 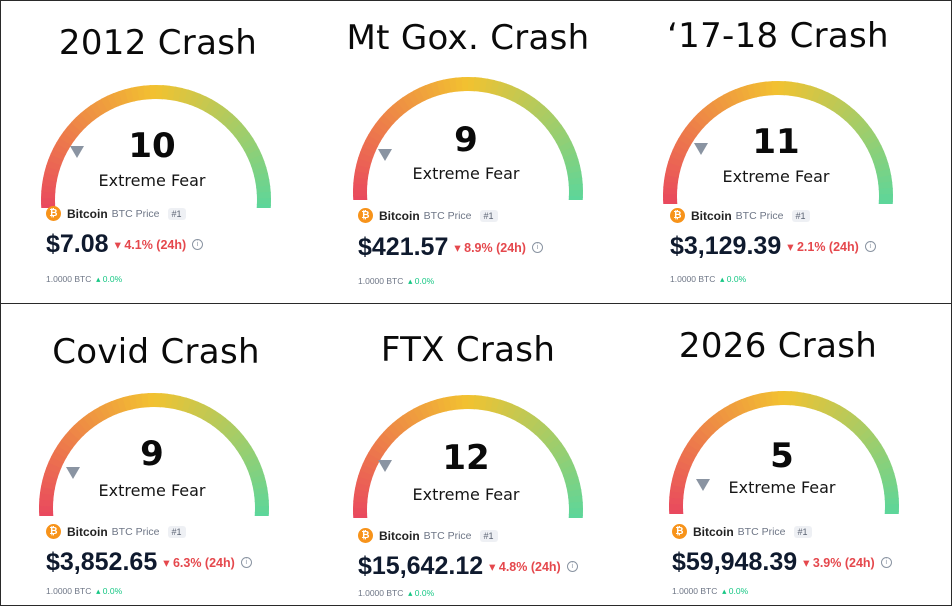 What do you see at coordinates (149, 562) in the screenshot?
I see `price-row: $3,852.65 ▾ 6.3% (24h) i` at bounding box center [149, 562].